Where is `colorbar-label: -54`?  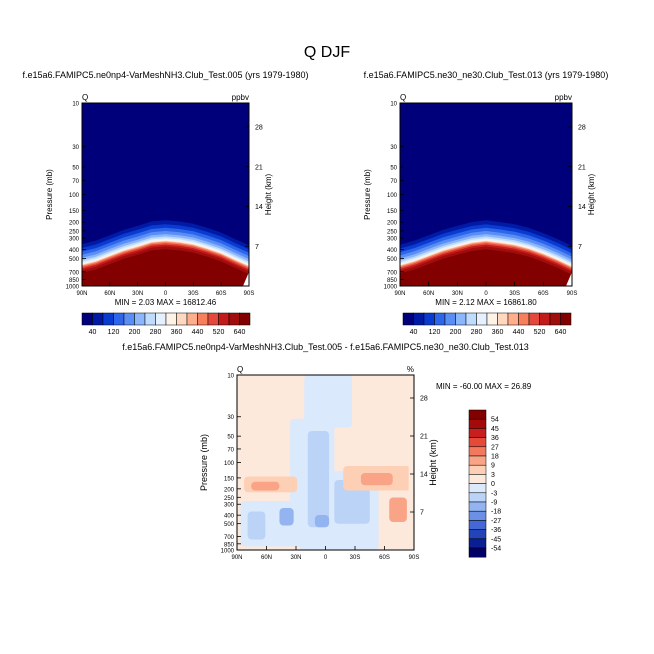
colorbar-label: -54 is located at coordinates (496, 549).